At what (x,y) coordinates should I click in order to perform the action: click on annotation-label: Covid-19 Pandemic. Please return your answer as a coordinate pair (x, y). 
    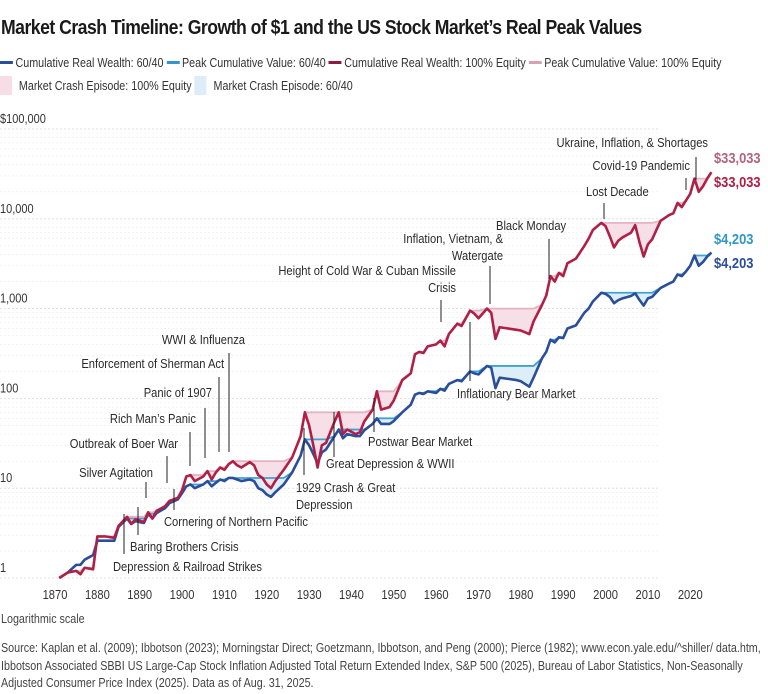
    Looking at the image, I should click on (641, 165).